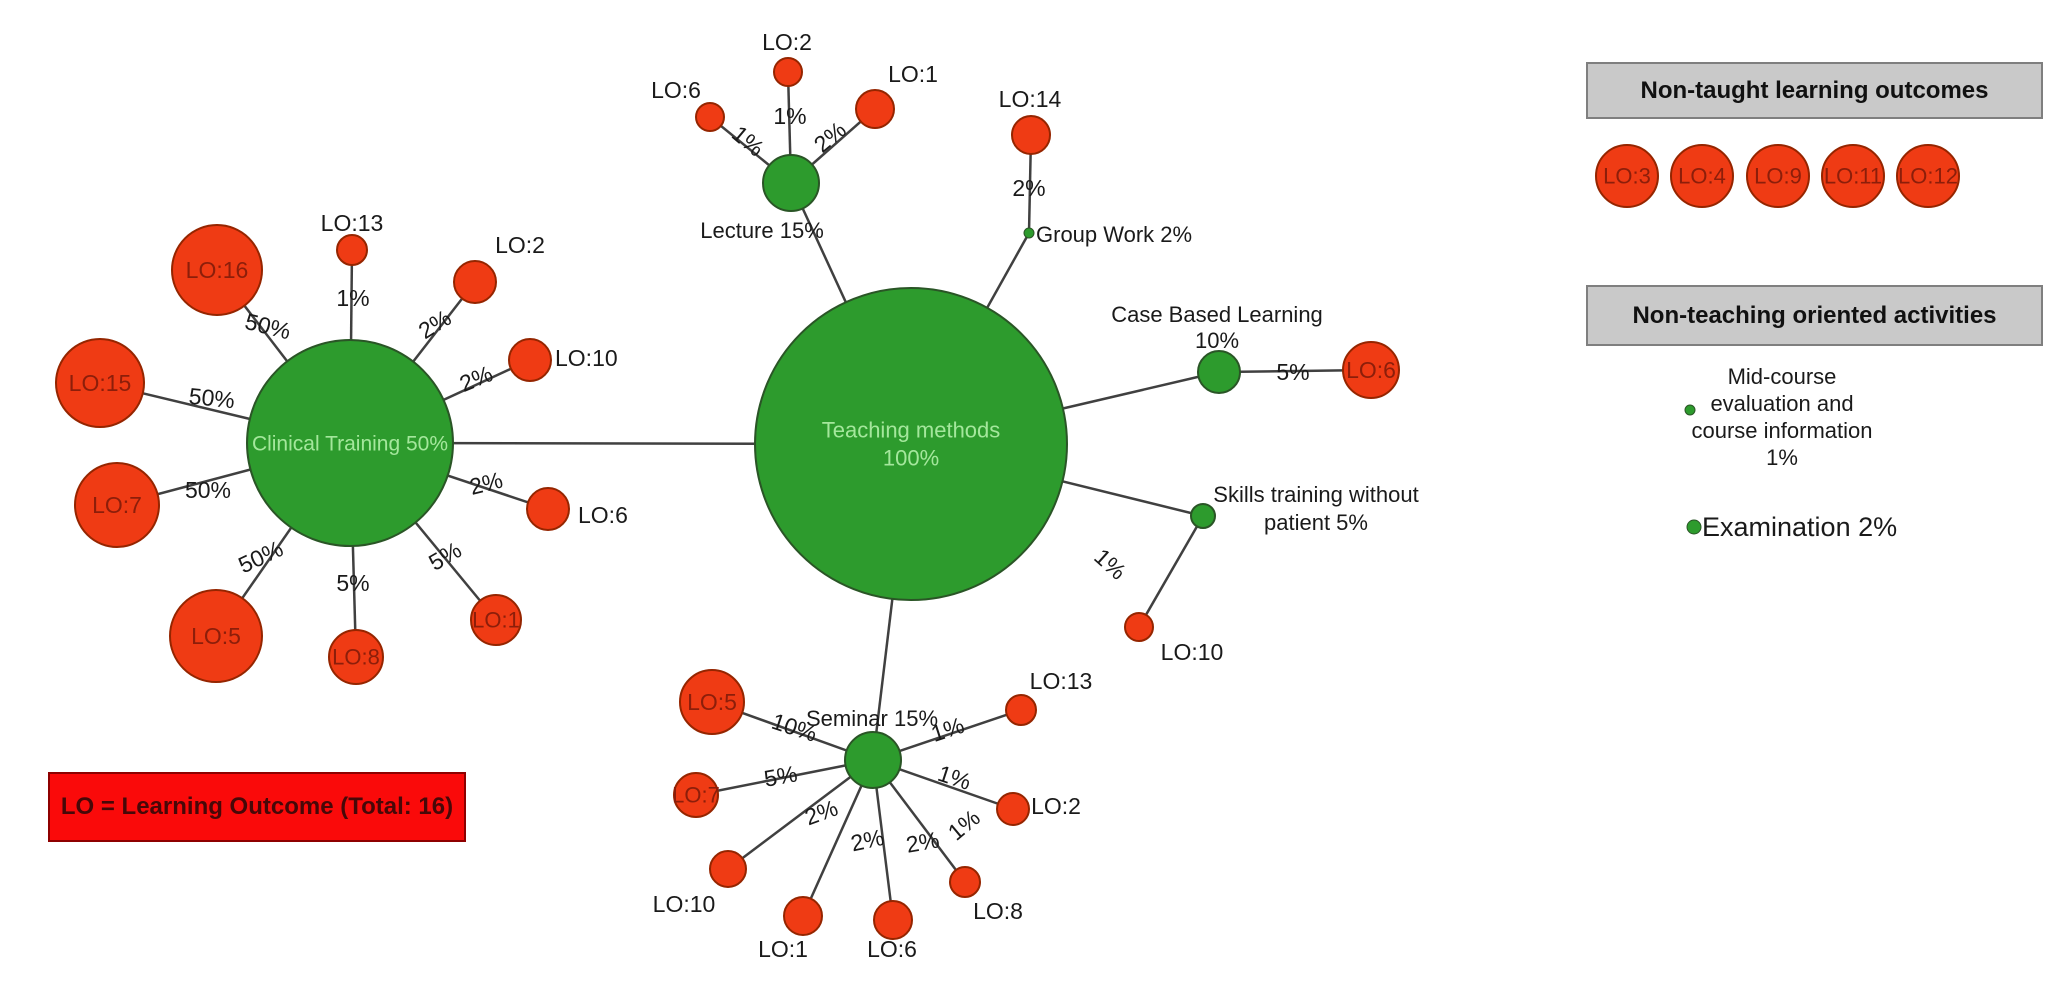  Describe the element at coordinates (1028, 188) in the screenshot. I see `edge-groupwork-l_lo14-label: 2%` at that location.